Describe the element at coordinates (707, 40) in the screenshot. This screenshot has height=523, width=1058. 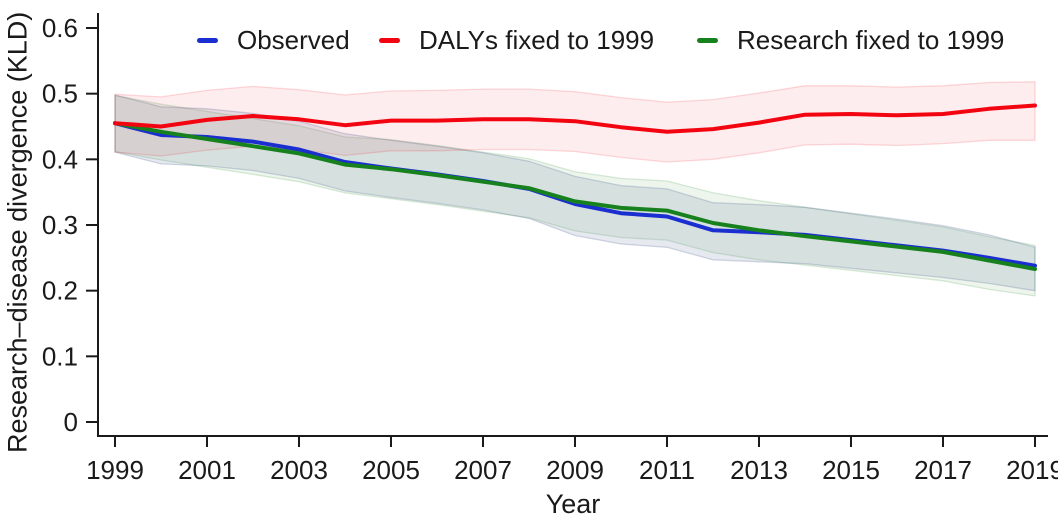
I see `legend-swatch-research-fixed` at that location.